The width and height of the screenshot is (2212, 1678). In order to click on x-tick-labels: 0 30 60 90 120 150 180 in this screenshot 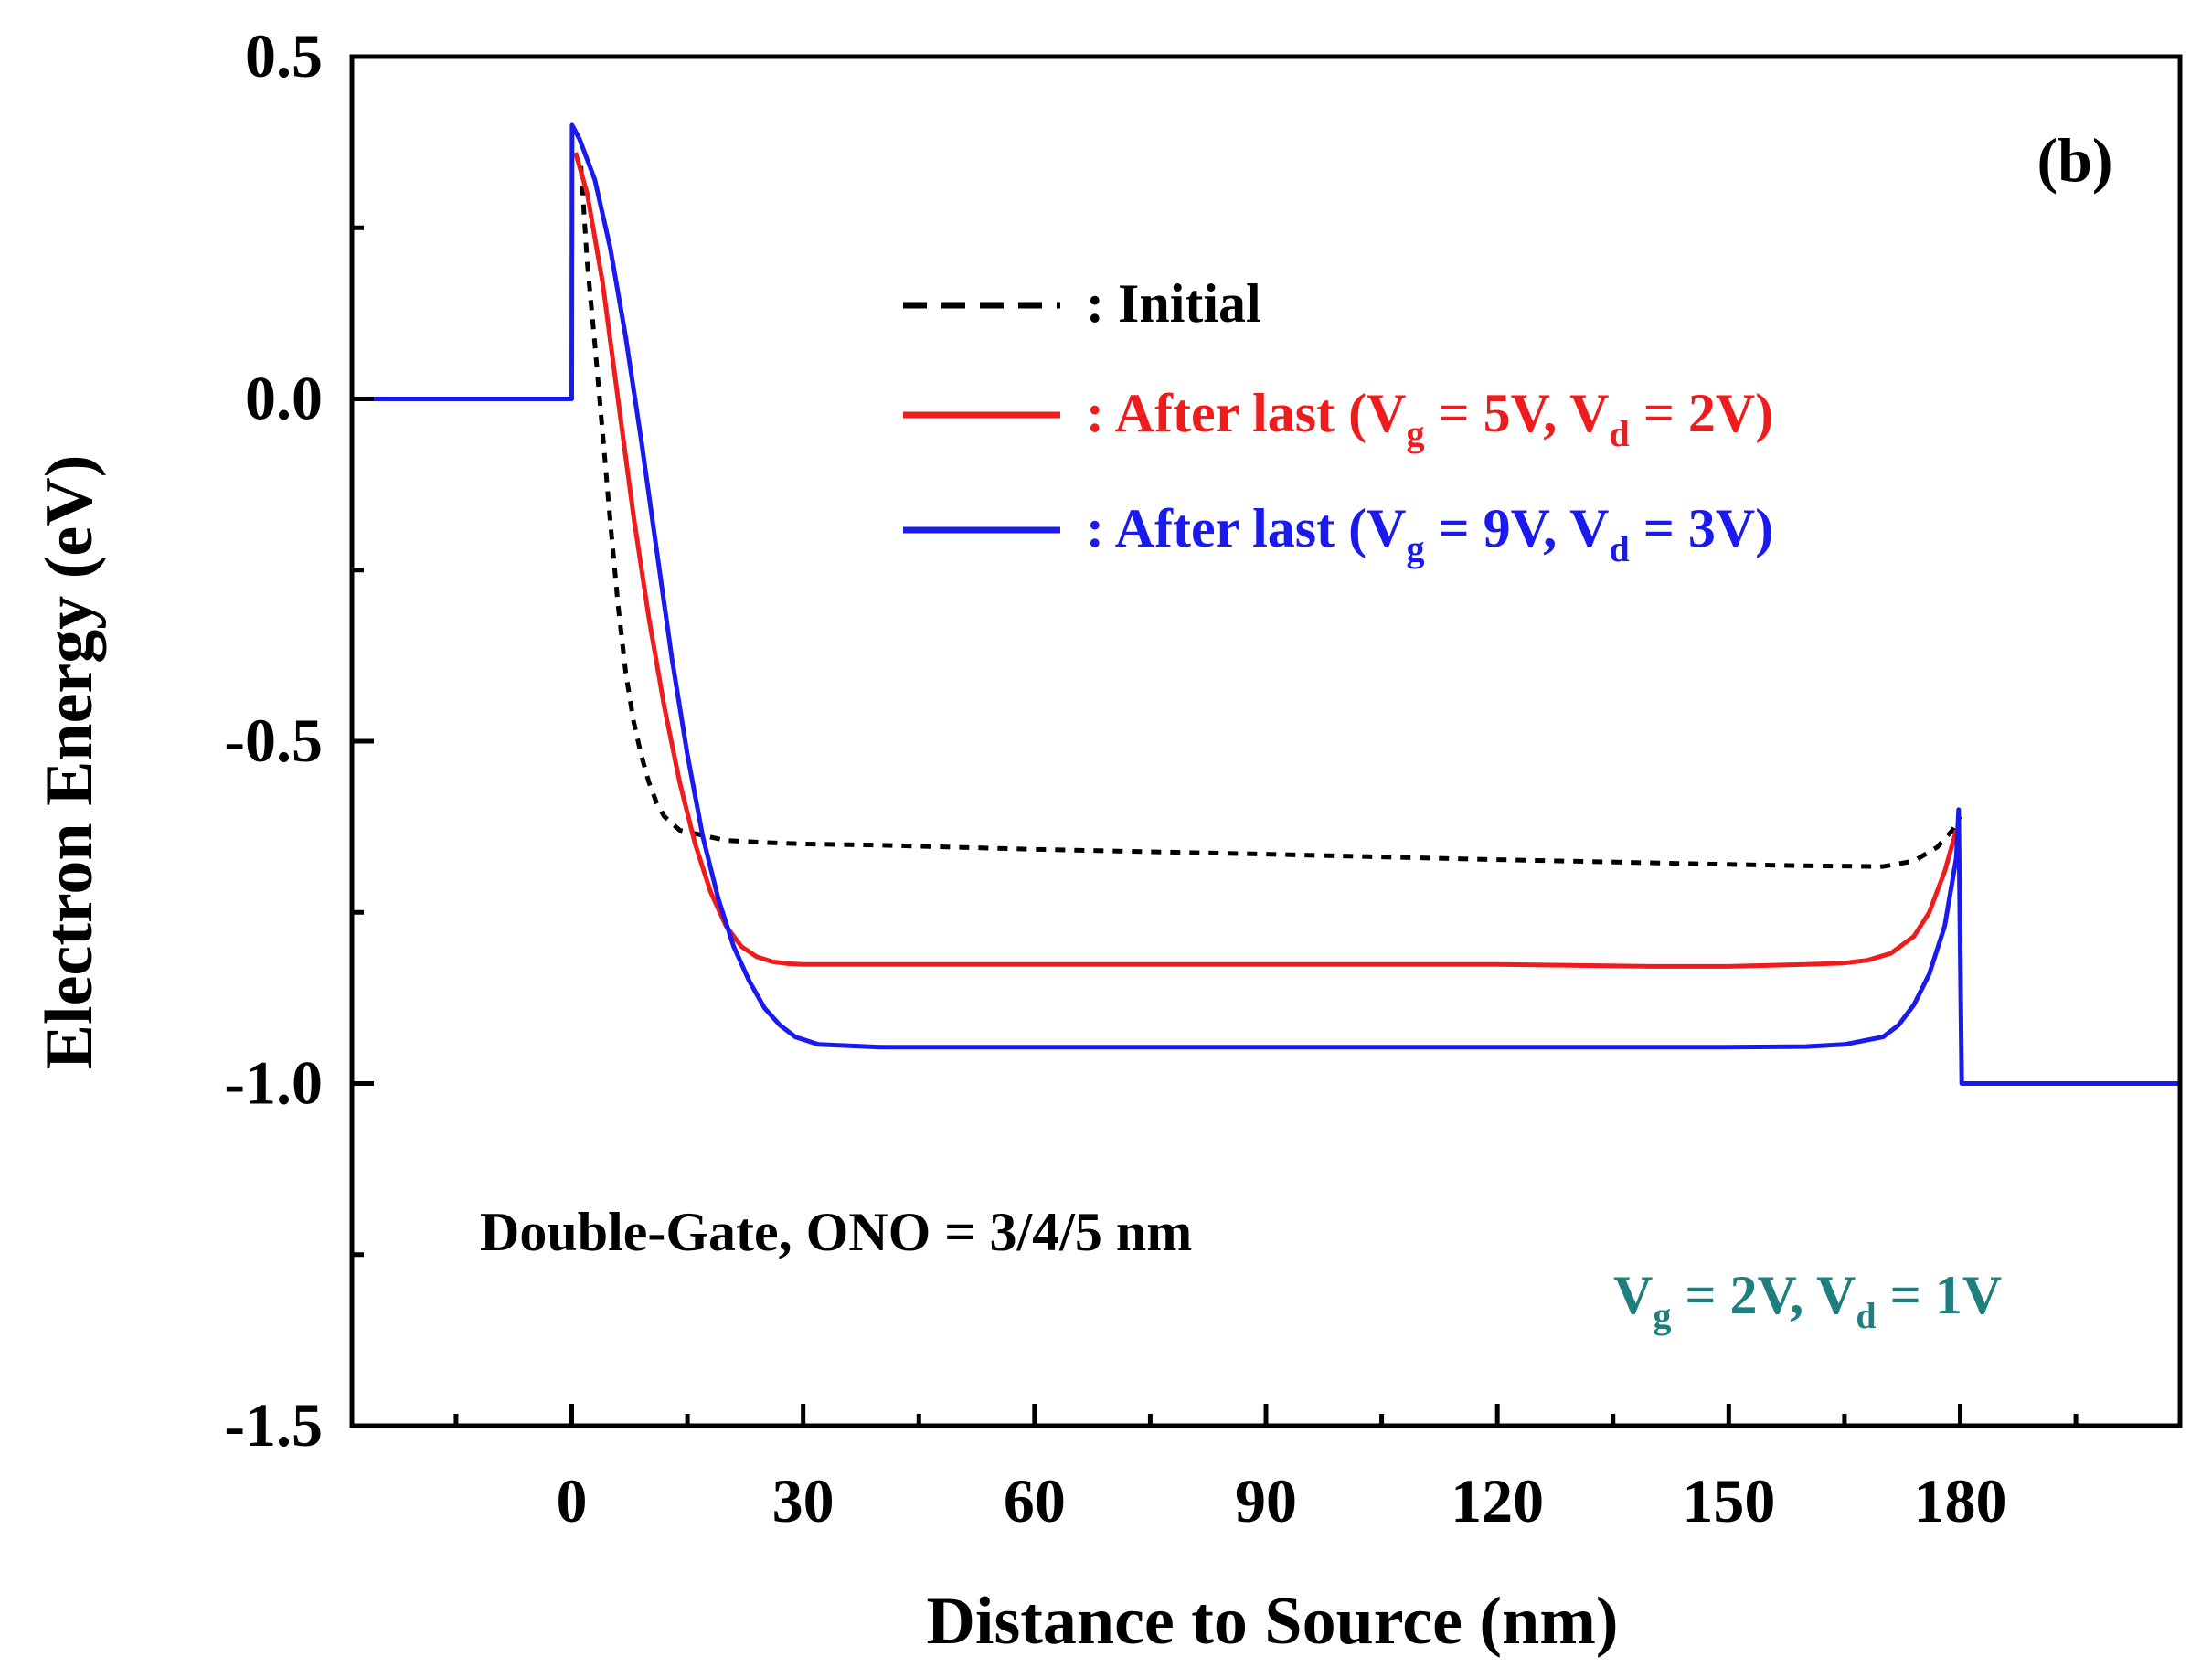, I will do `click(1282, 1500)`.